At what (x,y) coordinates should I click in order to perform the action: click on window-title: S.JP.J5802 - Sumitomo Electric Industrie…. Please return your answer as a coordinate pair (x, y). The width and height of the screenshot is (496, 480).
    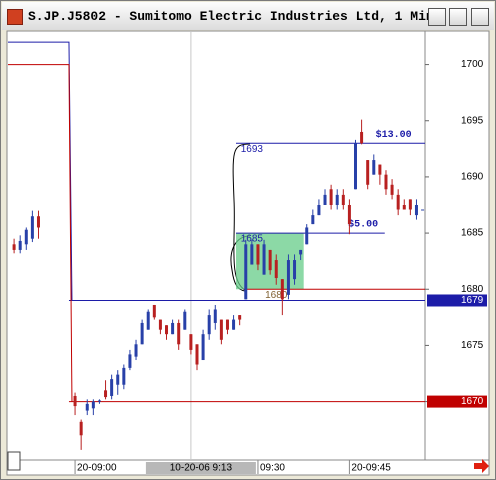
    Looking at the image, I should click on (231, 16).